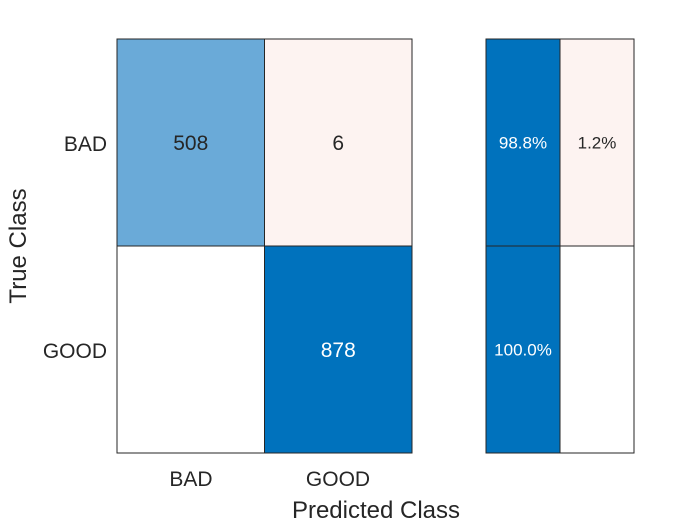  Describe the element at coordinates (376, 510) in the screenshot. I see `x-axis-label: Predicted Class` at that location.